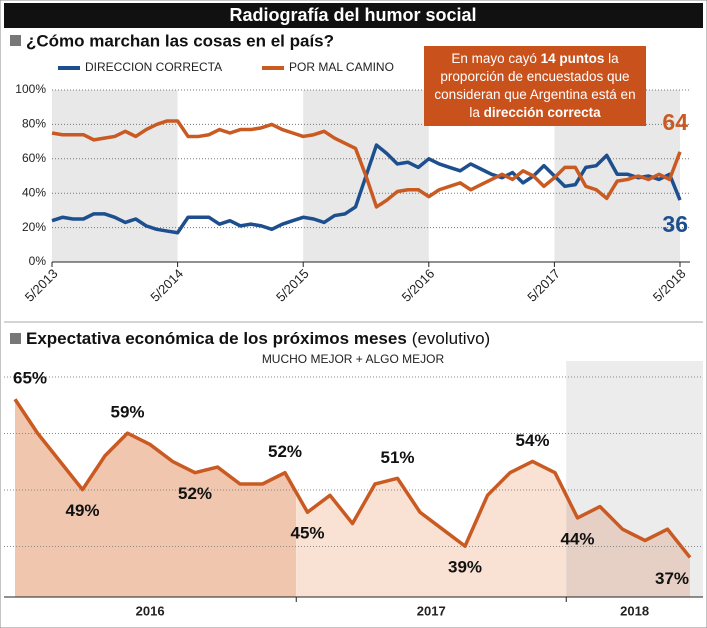 The image size is (707, 628). I want to click on x-group-label: 2018, so click(634, 610).